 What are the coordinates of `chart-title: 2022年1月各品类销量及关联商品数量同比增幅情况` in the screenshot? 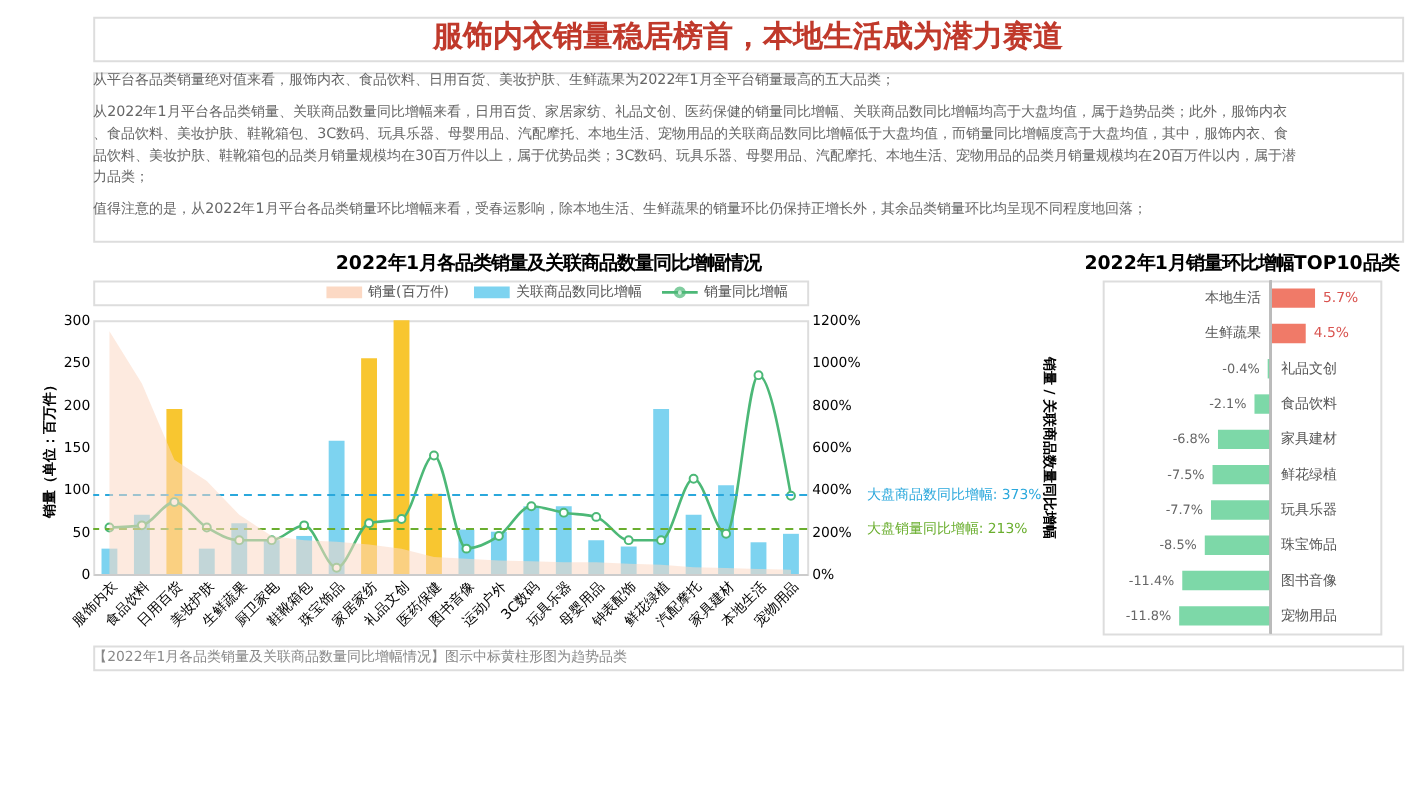 It's located at (549, 263).